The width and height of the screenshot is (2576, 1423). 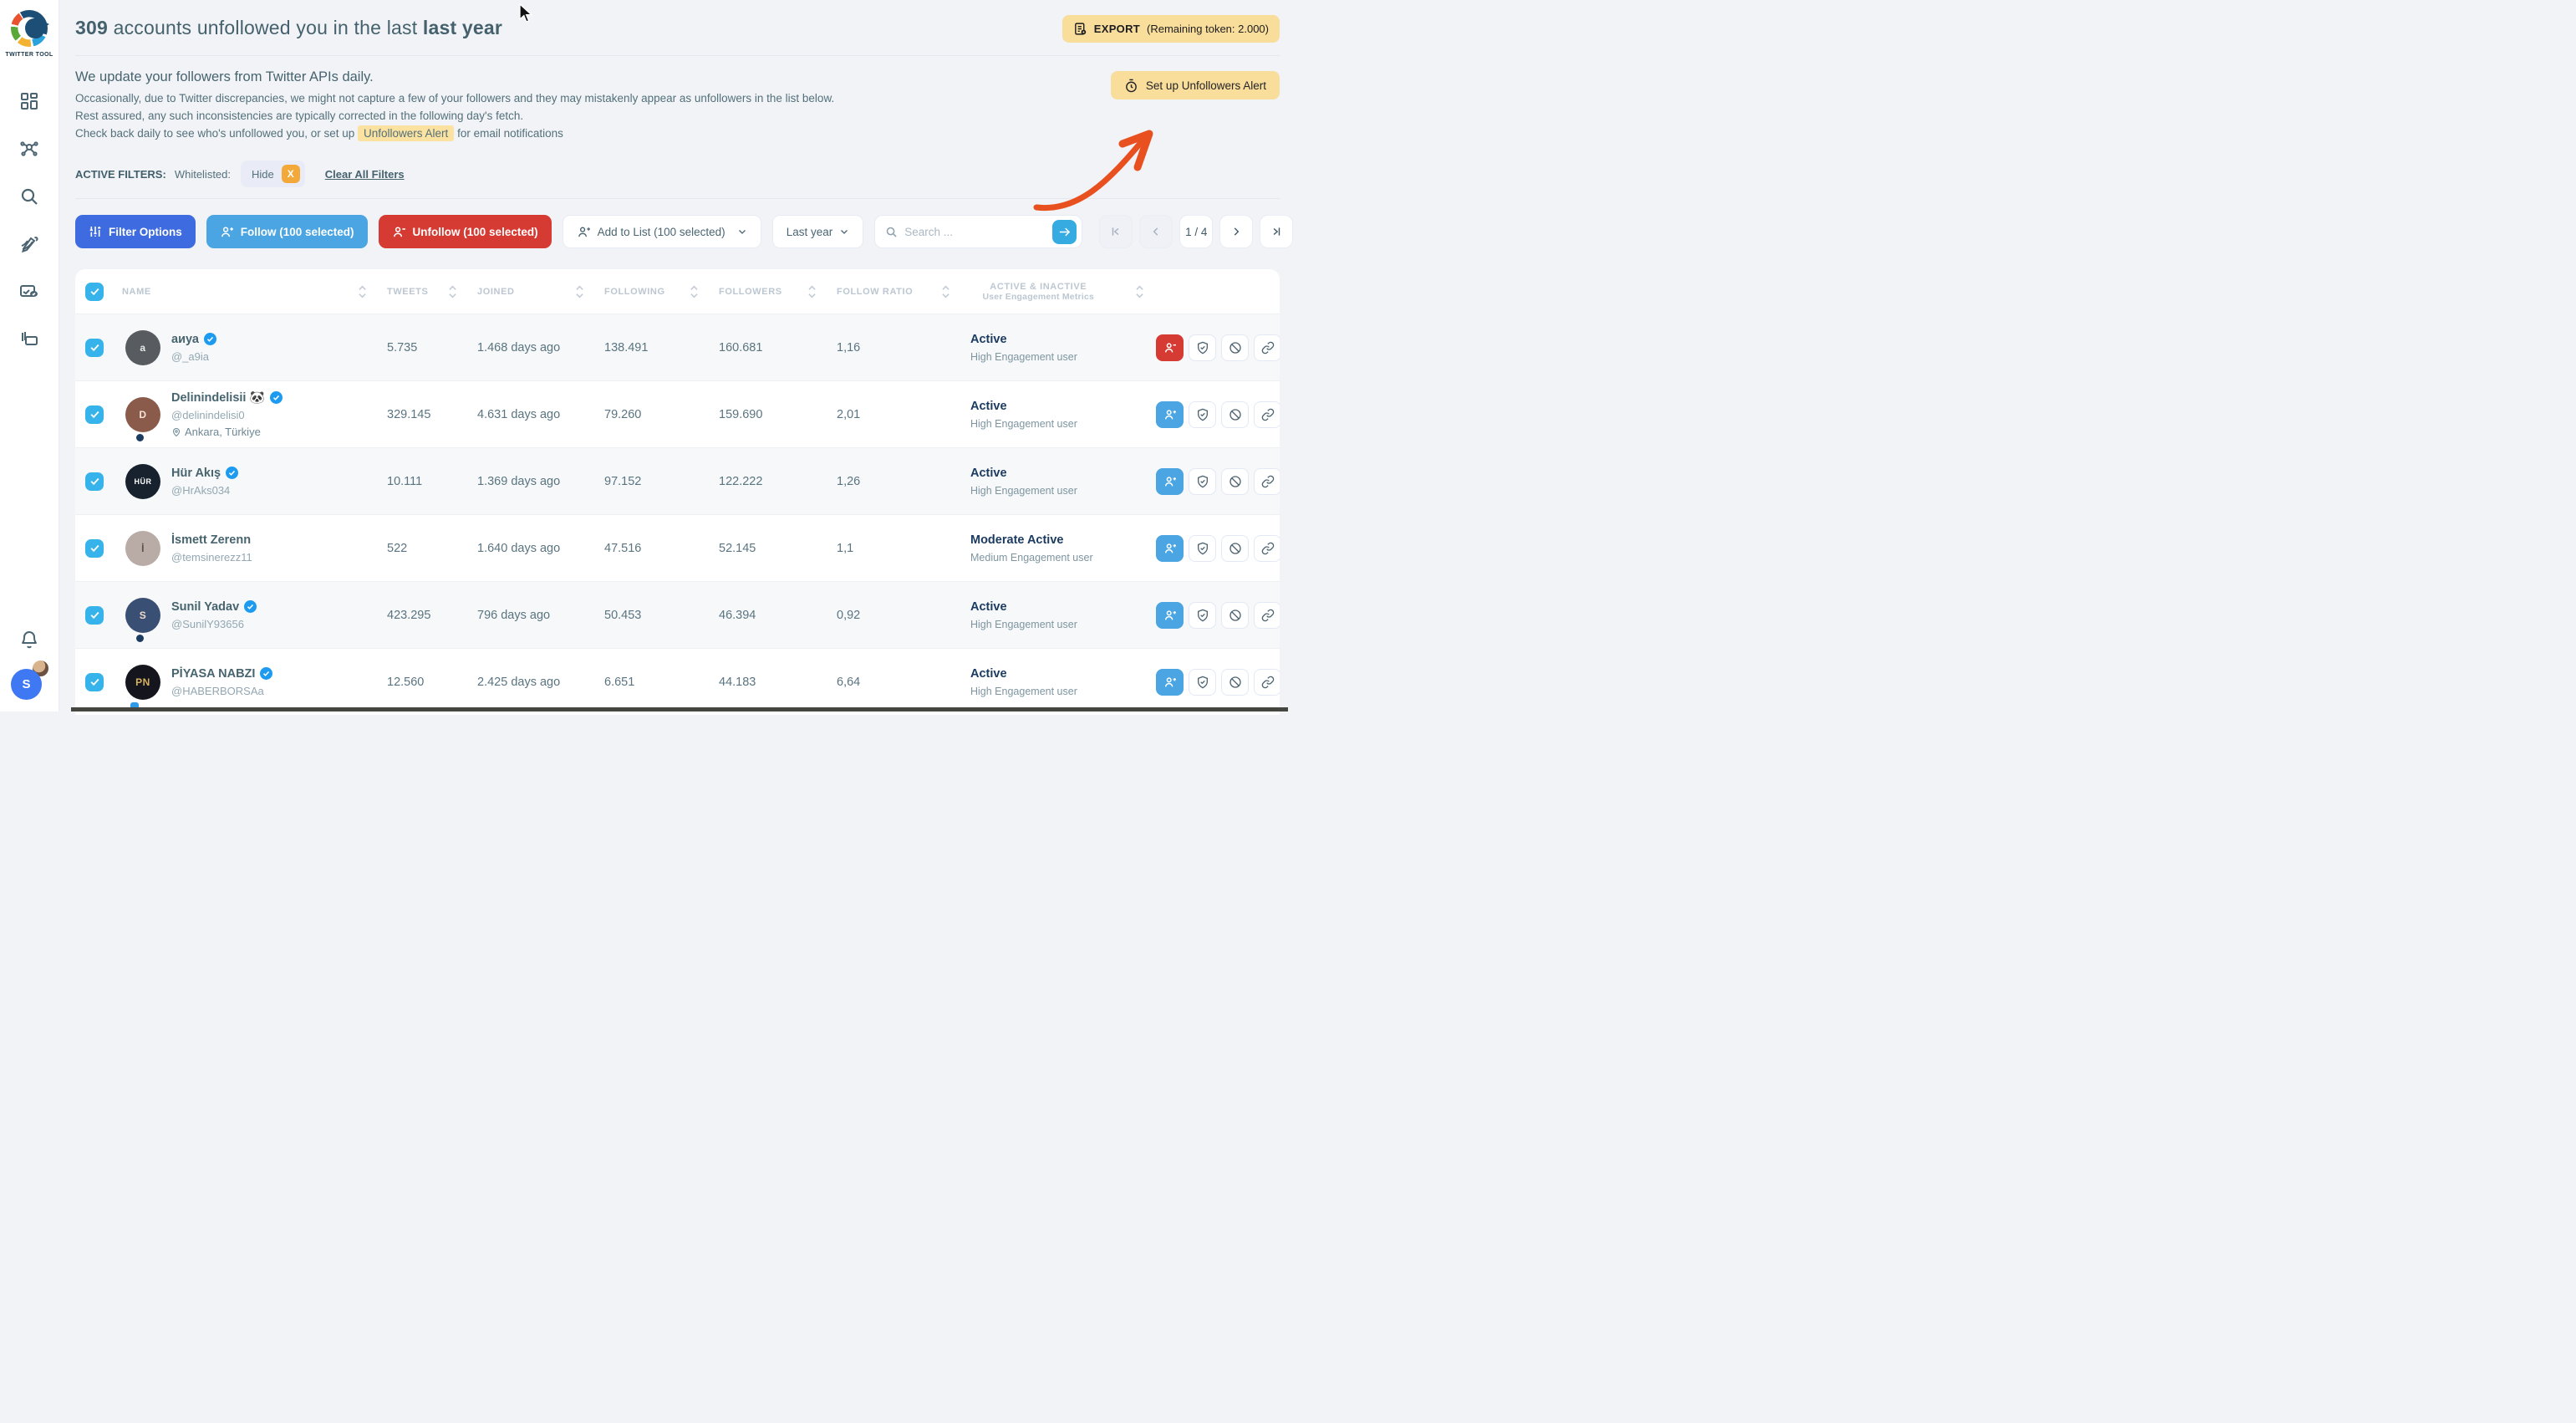 What do you see at coordinates (207, 623) in the screenshot?
I see `user-handle: @SunilY93656` at bounding box center [207, 623].